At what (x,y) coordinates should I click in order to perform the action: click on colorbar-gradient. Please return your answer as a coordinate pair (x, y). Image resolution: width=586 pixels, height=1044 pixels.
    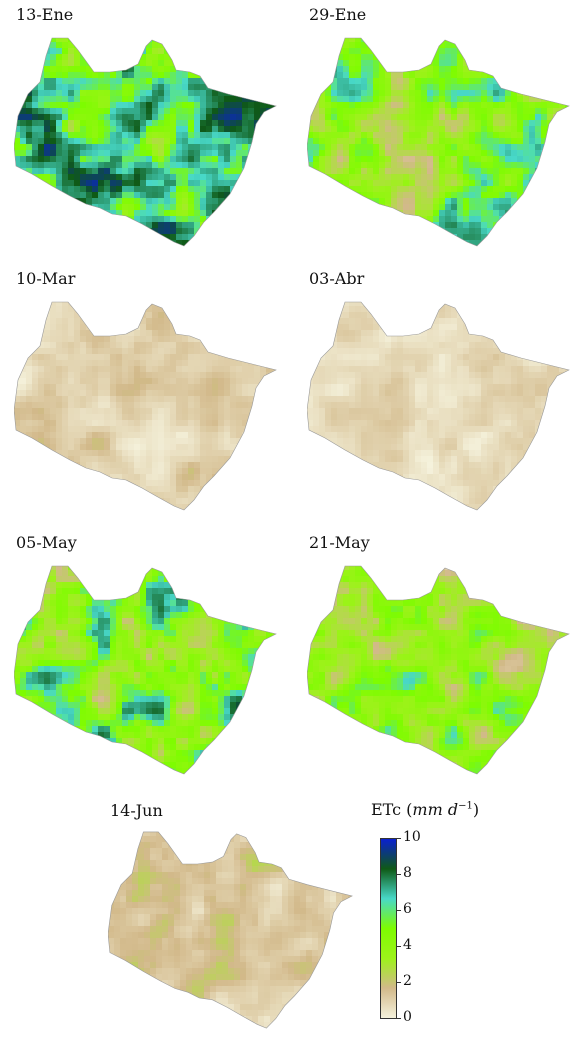
    Looking at the image, I should click on (388, 928).